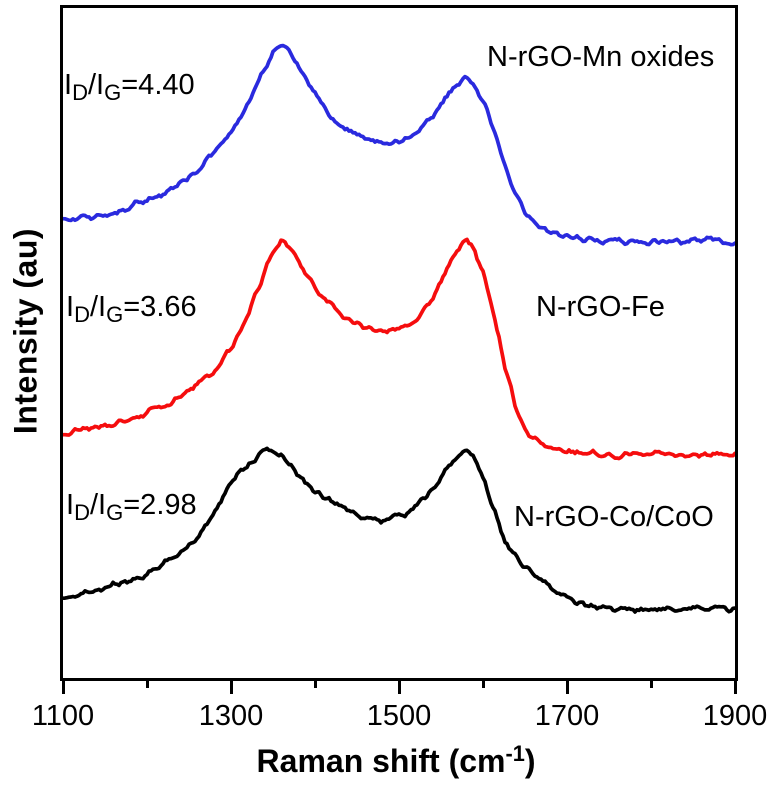 The image size is (772, 786). What do you see at coordinates (735, 687) in the screenshot?
I see `x-major-tick-1900` at bounding box center [735, 687].